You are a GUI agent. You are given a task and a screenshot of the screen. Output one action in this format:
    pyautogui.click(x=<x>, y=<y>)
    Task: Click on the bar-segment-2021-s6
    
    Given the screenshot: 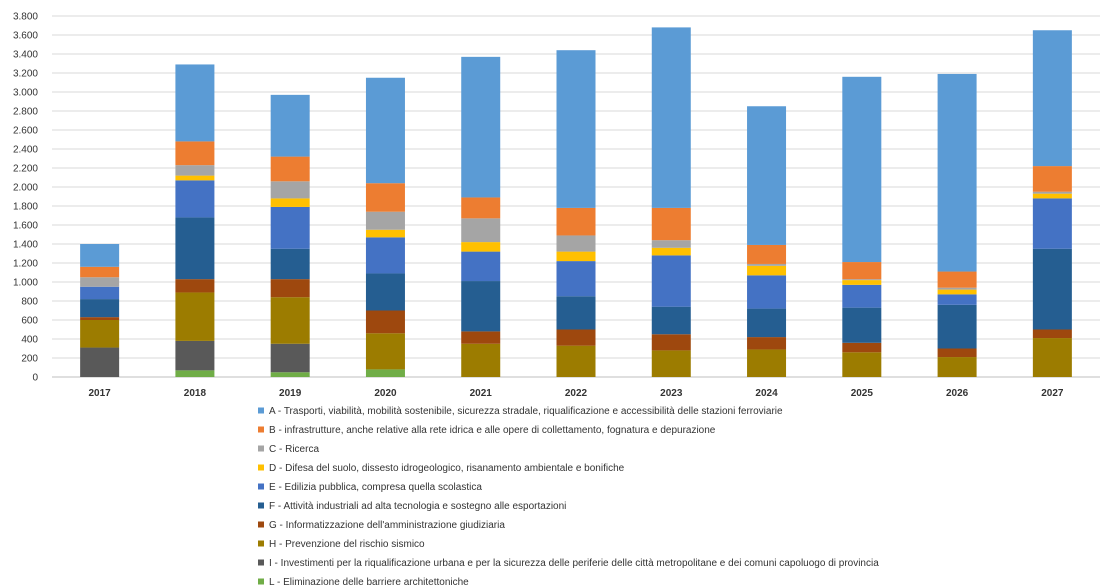 What is the action you would take?
    pyautogui.click(x=481, y=247)
    